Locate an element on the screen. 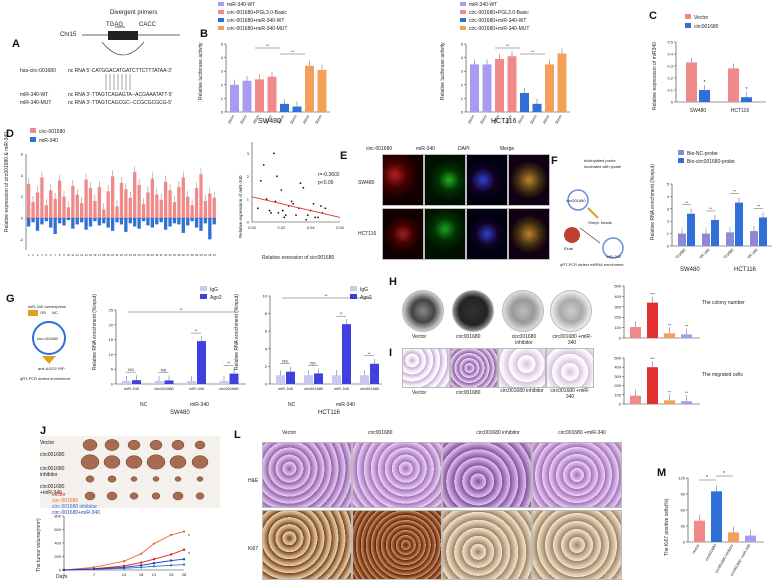 The height and width of the screenshot is (584, 778). svg-m-ytick-label: 90 is located at coordinates (683, 494).